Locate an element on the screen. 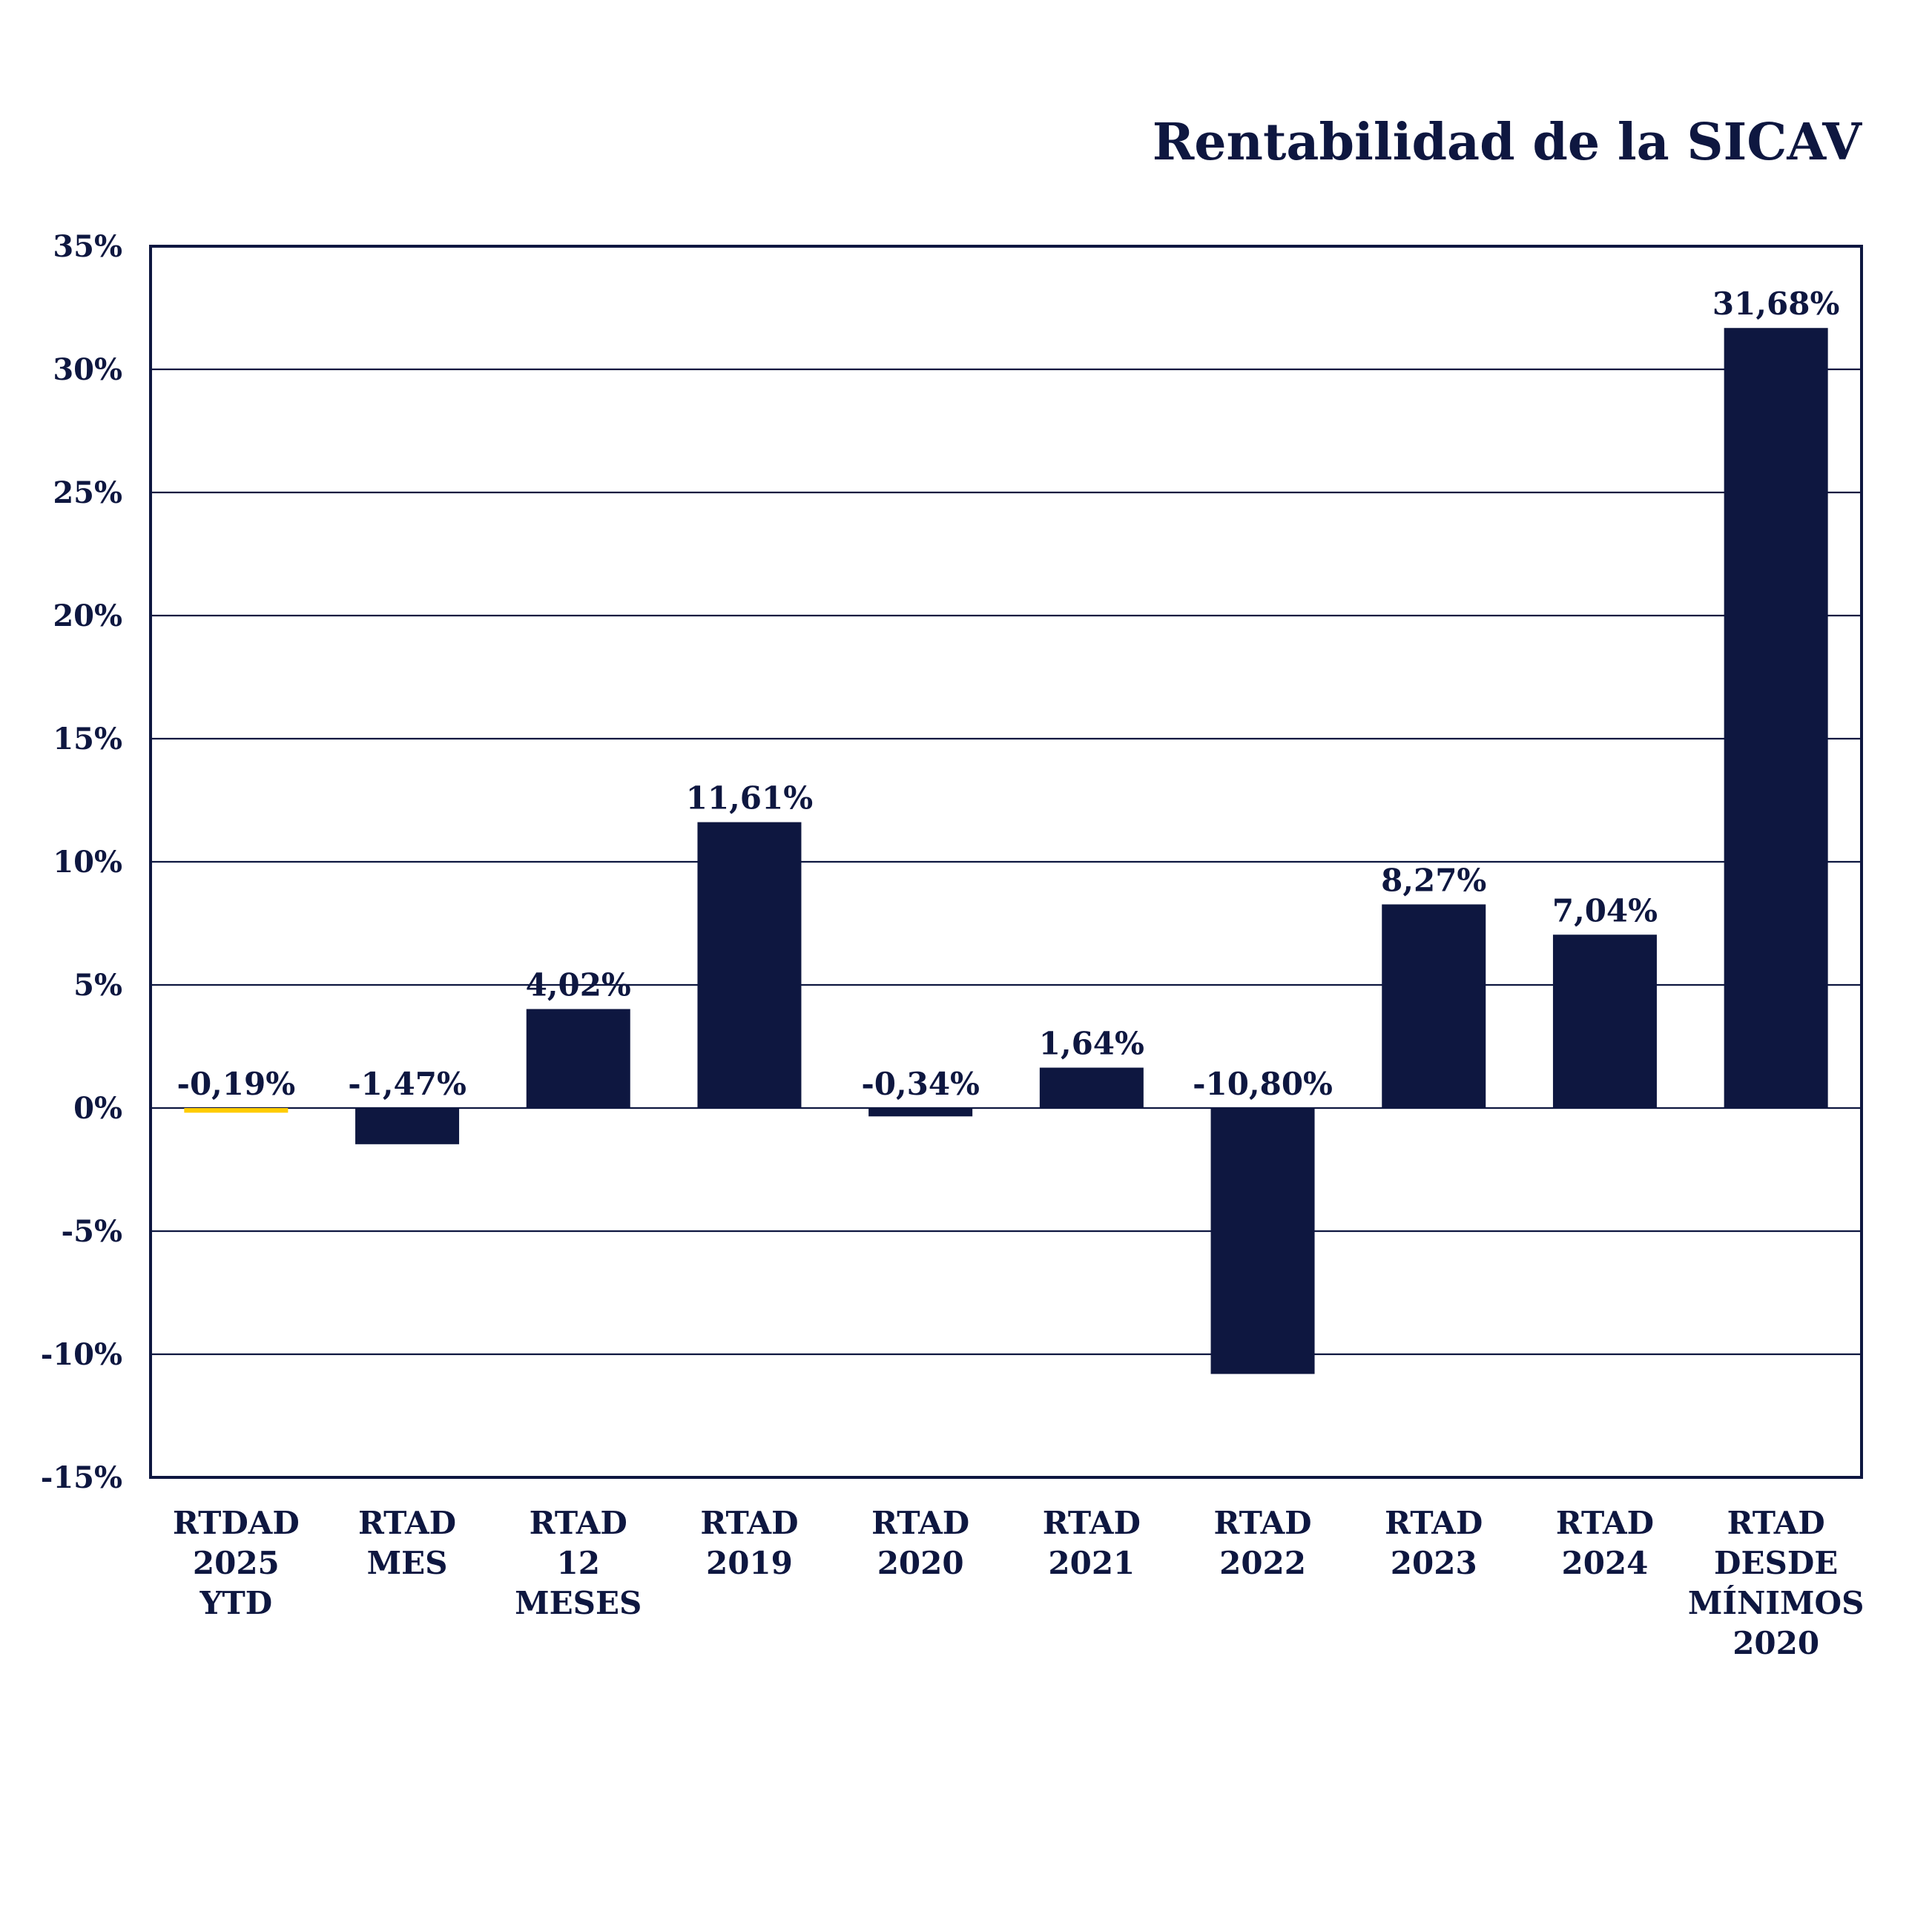 This screenshot has width=1932, height=1932. x-category-label: 2019 is located at coordinates (749, 1563).